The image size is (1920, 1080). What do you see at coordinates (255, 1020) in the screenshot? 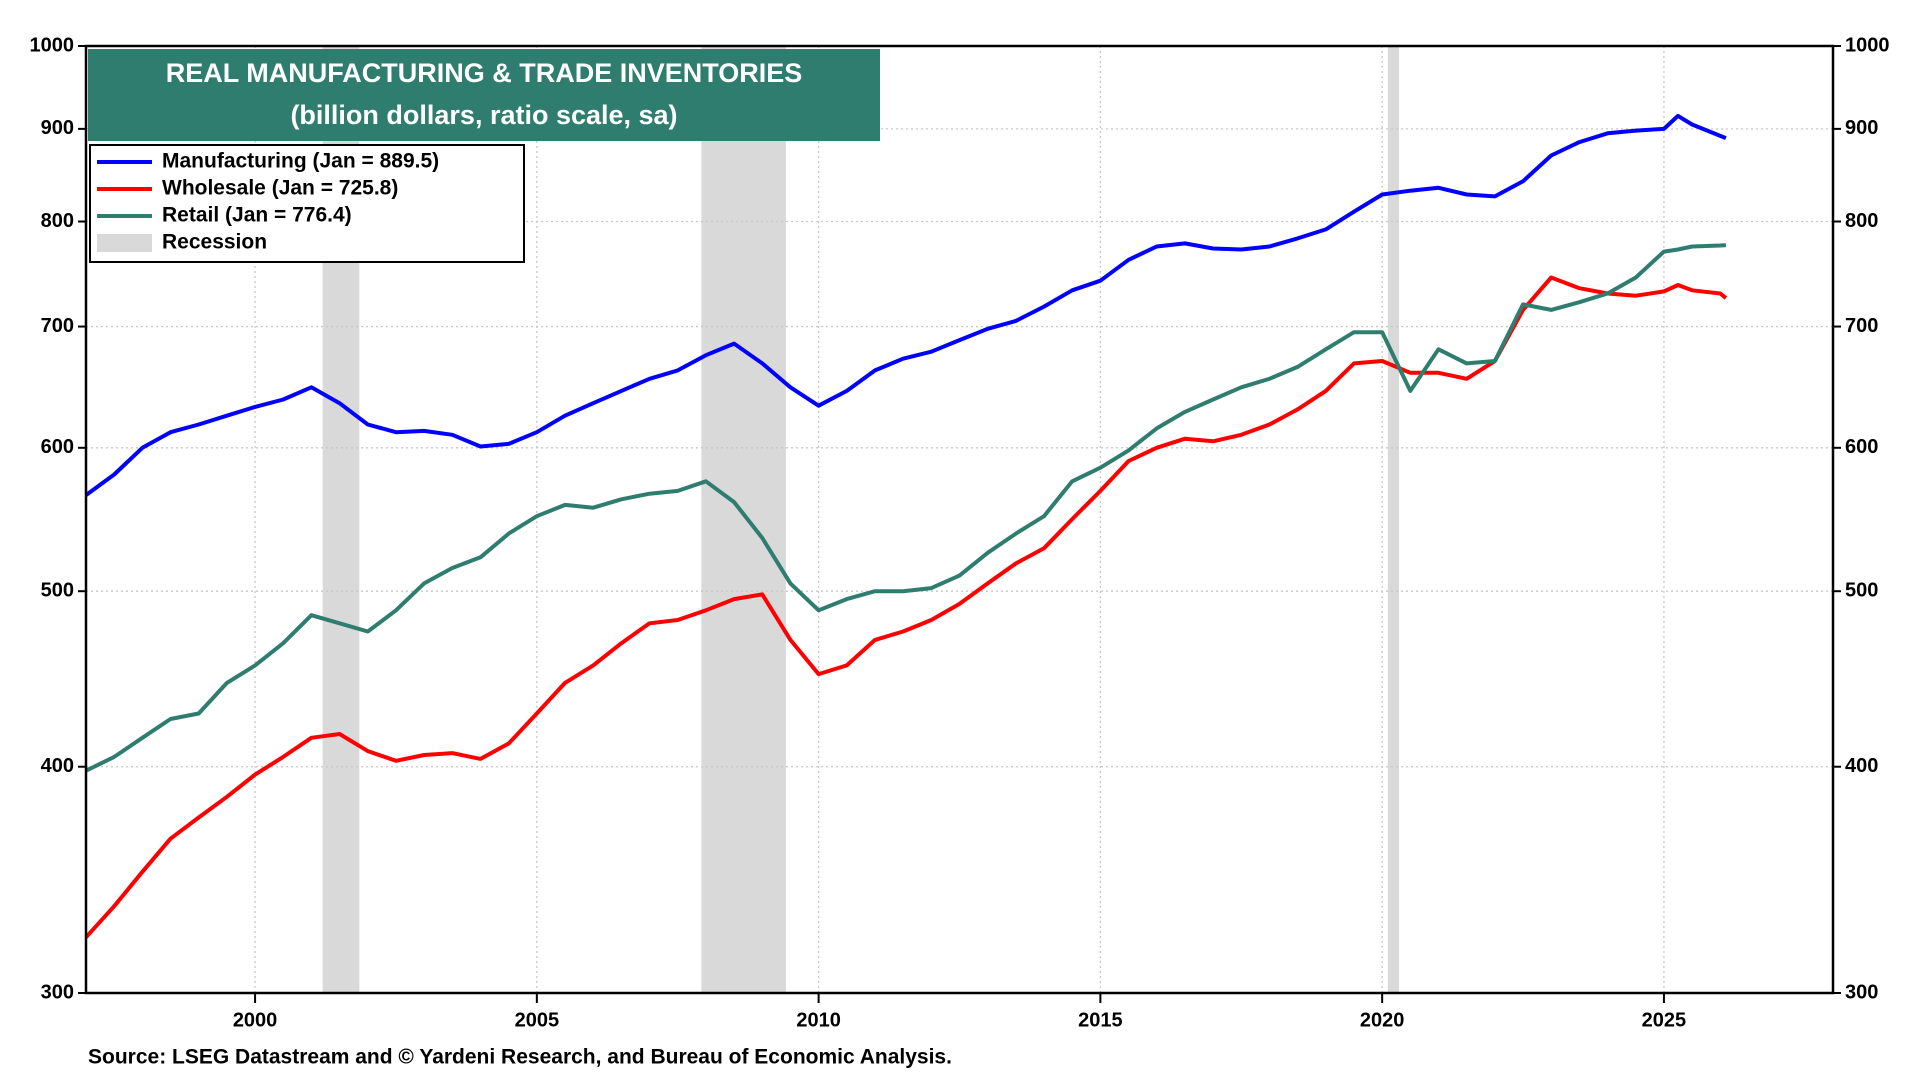
I see `x-tick-label: 2000` at bounding box center [255, 1020].